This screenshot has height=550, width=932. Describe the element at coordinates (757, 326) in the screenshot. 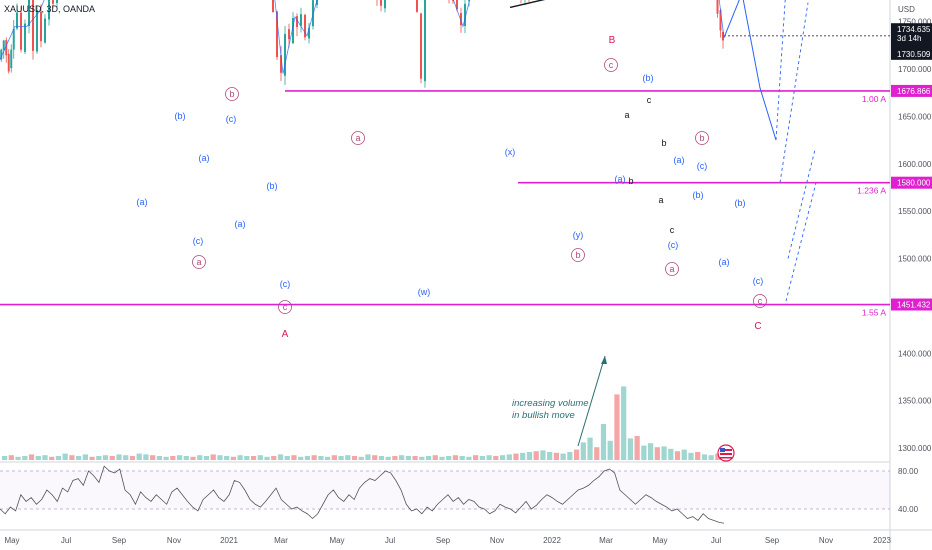

I see `wave-label: C` at that location.